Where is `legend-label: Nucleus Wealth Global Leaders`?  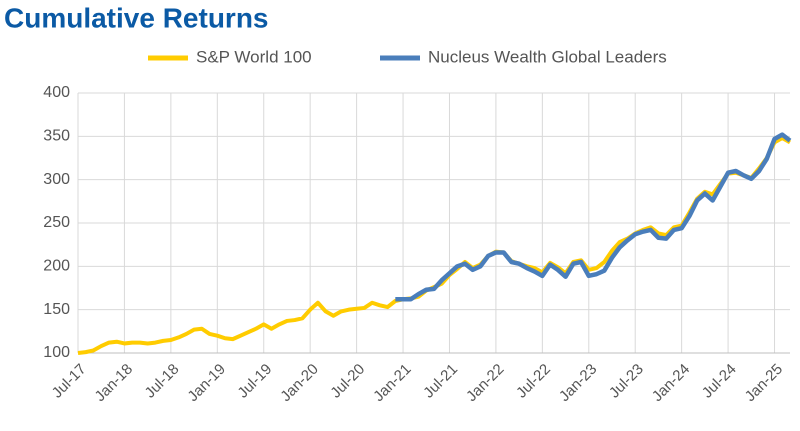
legend-label: Nucleus Wealth Global Leaders is located at coordinates (547, 56).